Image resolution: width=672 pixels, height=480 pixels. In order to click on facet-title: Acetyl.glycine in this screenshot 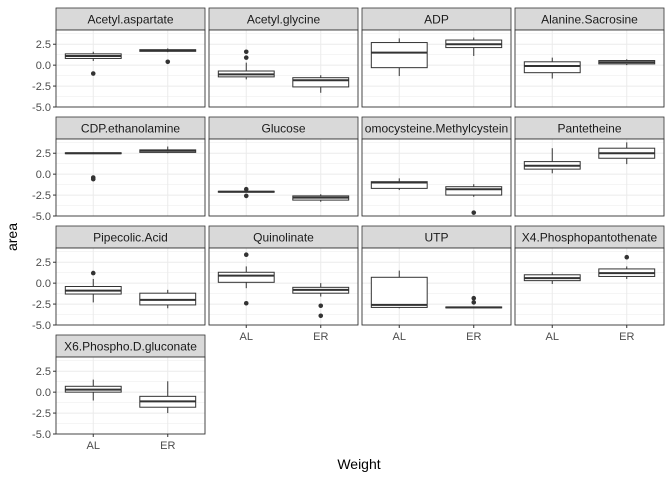, I will do `click(284, 20)`.